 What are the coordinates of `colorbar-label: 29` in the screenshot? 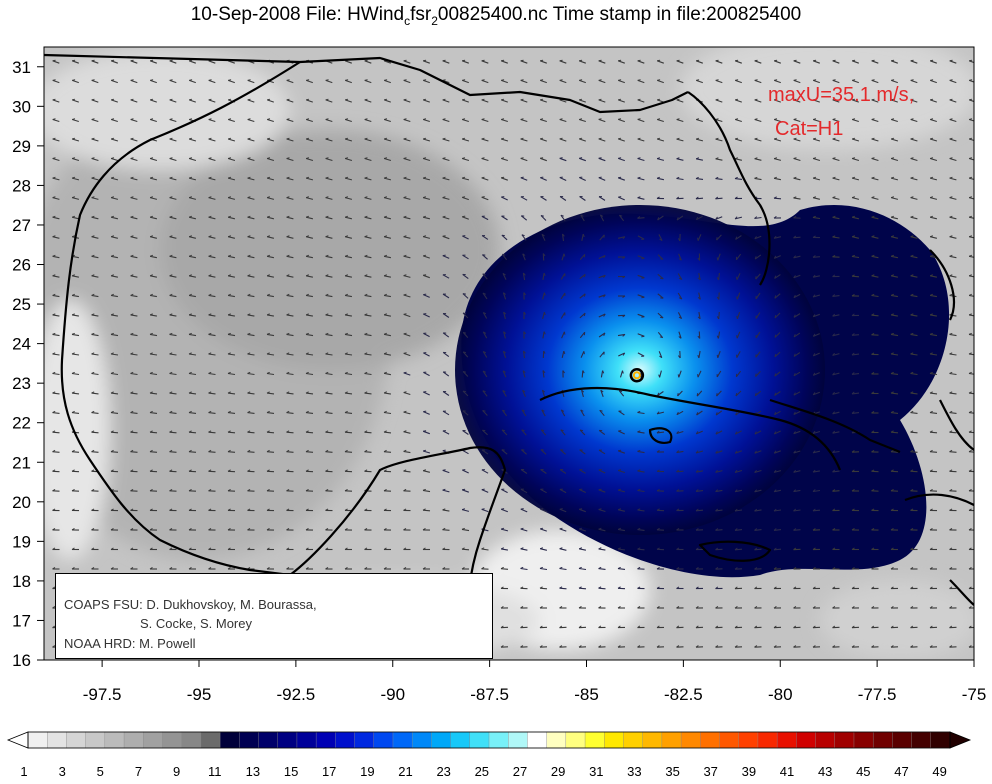 It's located at (558, 771).